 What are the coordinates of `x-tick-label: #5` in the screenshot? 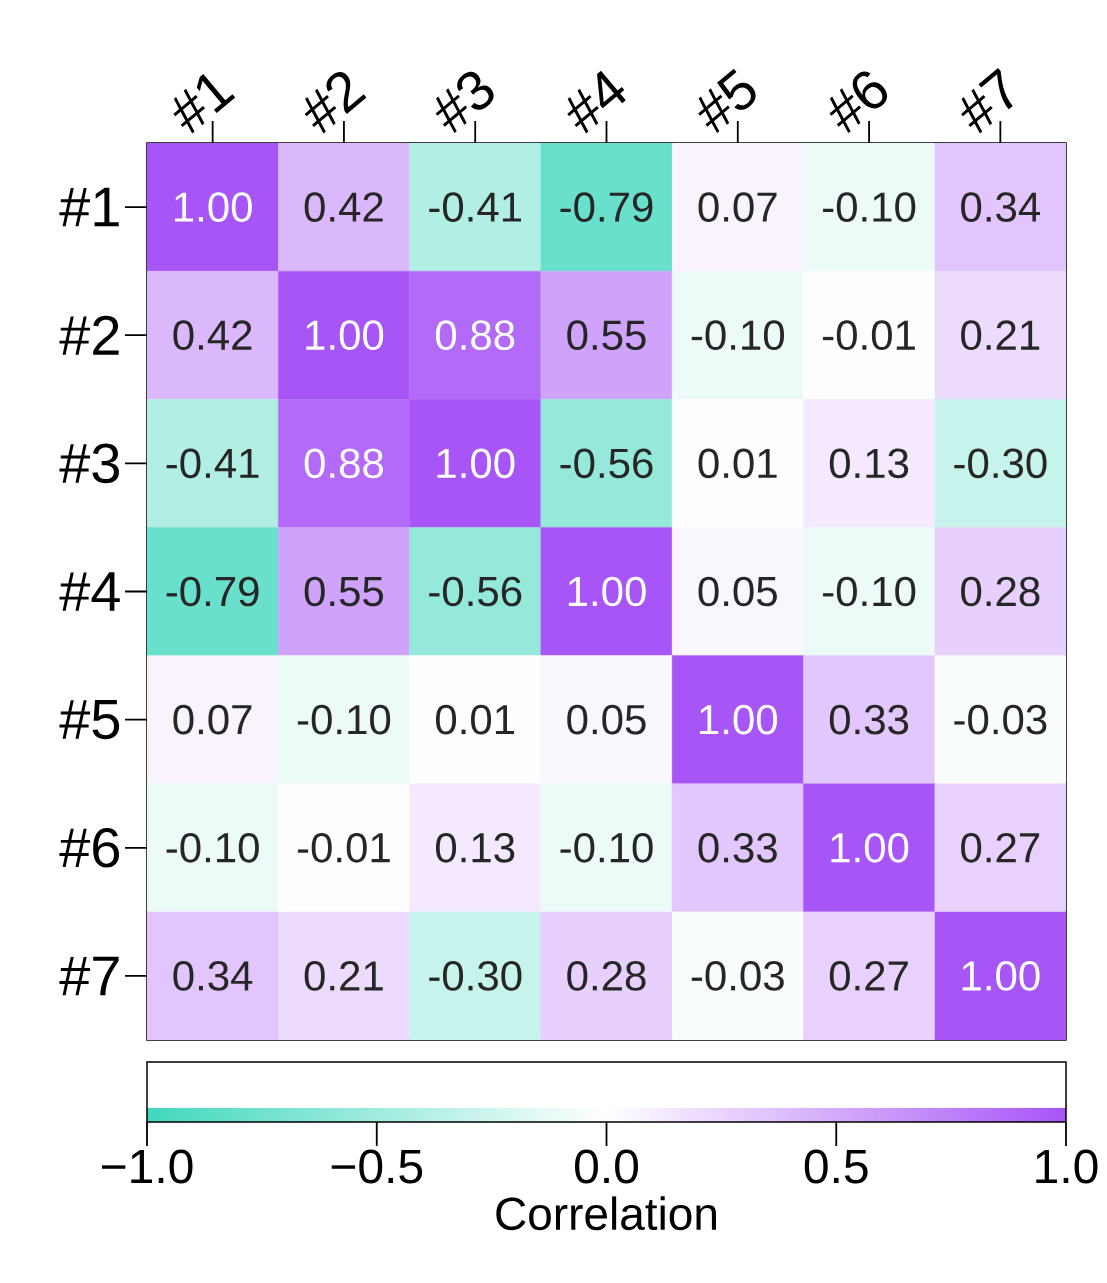 It's located at (727, 101).